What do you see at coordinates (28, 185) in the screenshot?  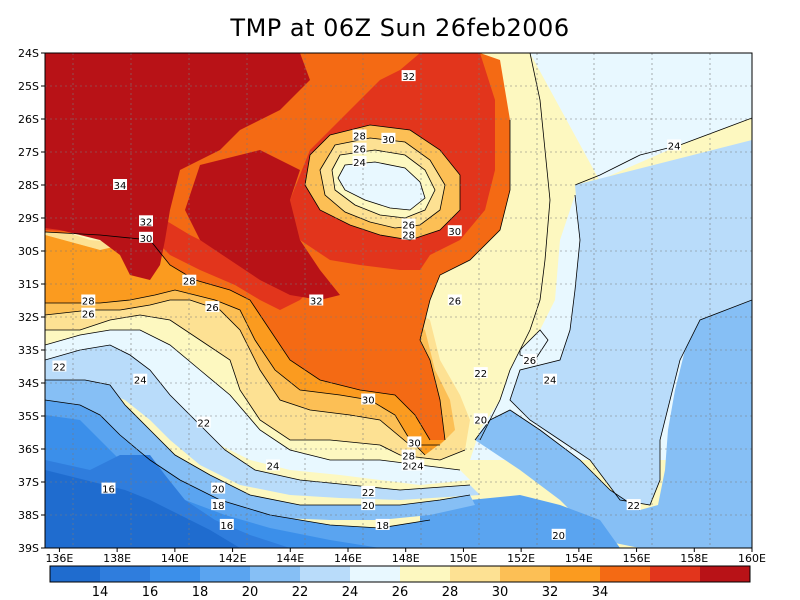 I see `lat-tick-label: 28S` at bounding box center [28, 185].